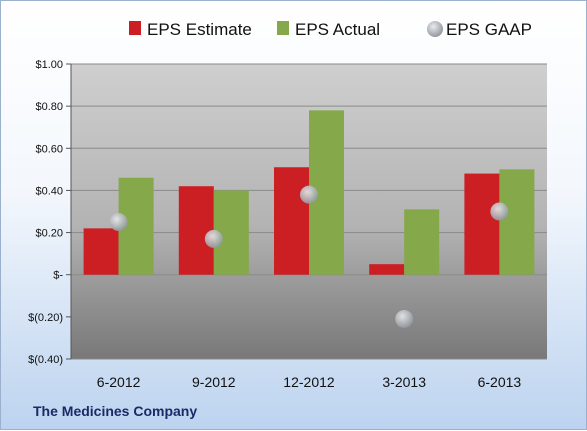  I want to click on x-tick-label: 3-2013, so click(404, 382).